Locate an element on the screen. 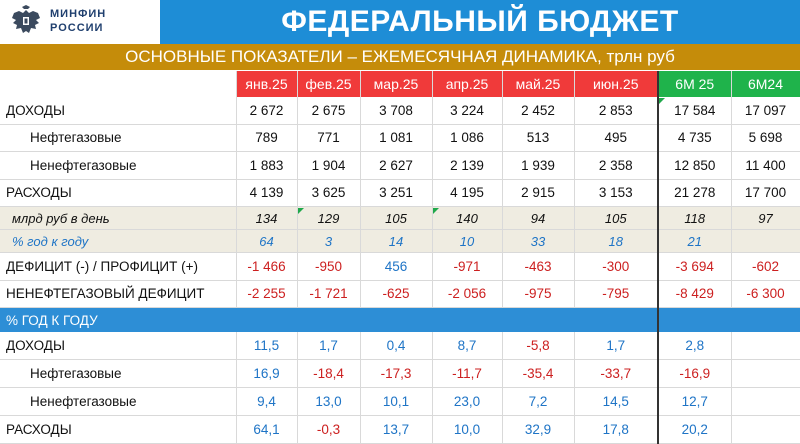  column-header-6m25: 6М 25 is located at coordinates (694, 84).